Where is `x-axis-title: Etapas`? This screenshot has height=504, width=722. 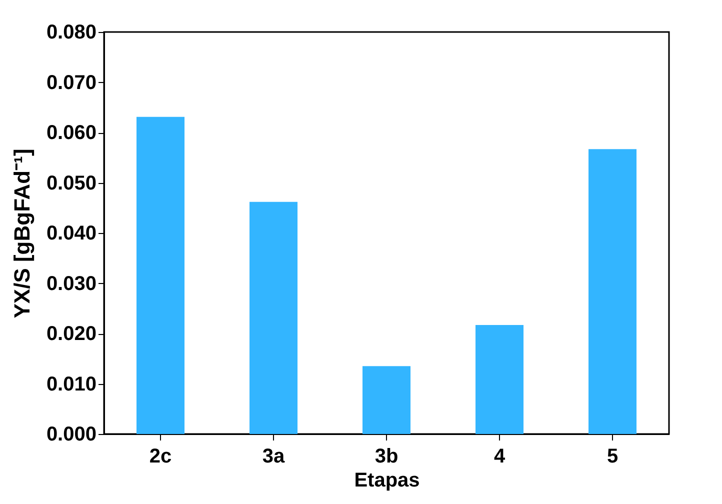 x-axis-title: Etapas is located at coordinates (387, 481).